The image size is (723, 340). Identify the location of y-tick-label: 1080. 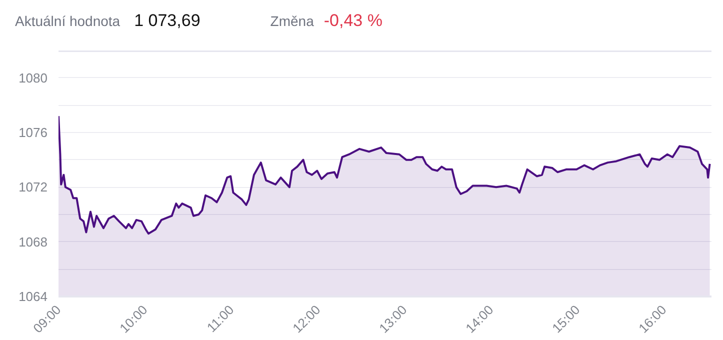
(33, 78).